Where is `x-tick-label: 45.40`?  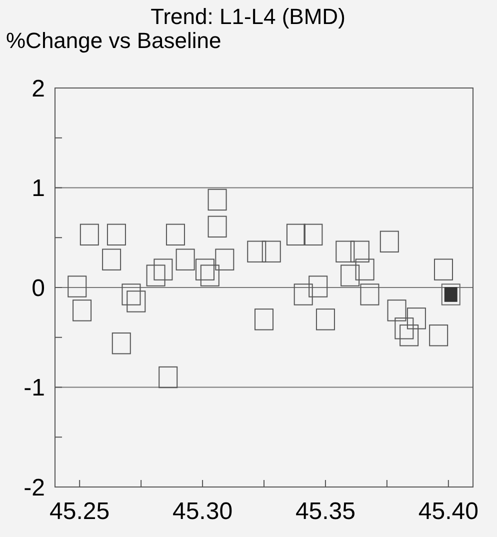
x-tick-label: 45.40 is located at coordinates (448, 511).